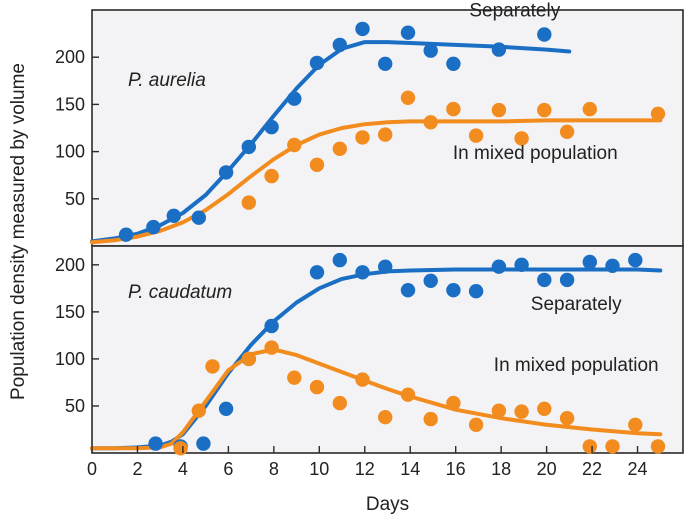  Describe the element at coordinates (180, 292) in the screenshot. I see `panel-title: P. caudatum` at that location.